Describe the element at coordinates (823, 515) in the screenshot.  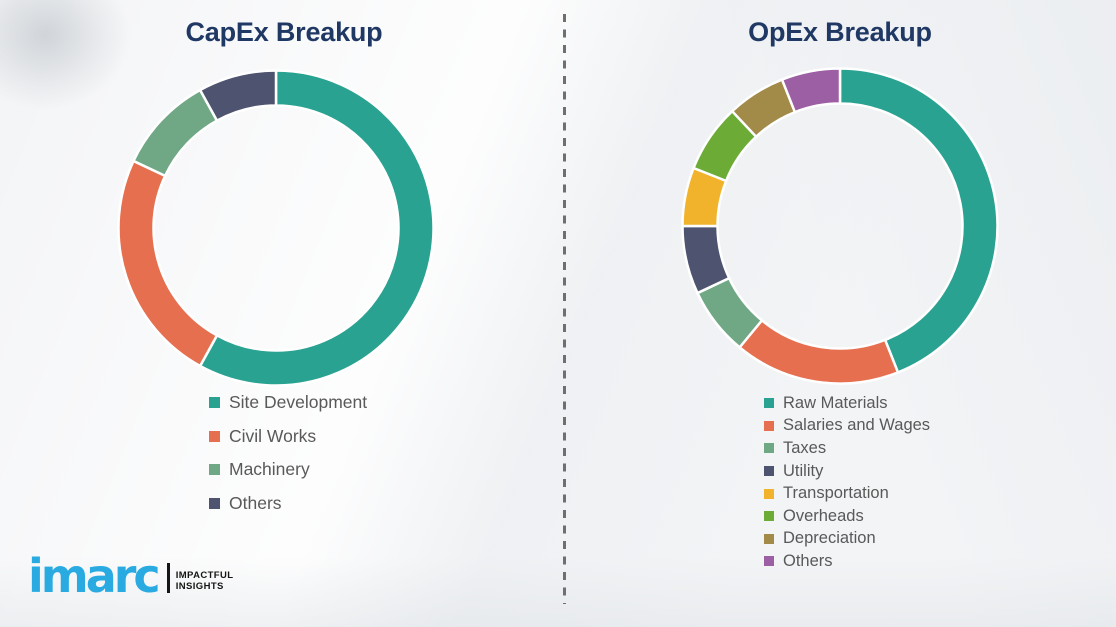
I see `legend-label: Overheads` at that location.